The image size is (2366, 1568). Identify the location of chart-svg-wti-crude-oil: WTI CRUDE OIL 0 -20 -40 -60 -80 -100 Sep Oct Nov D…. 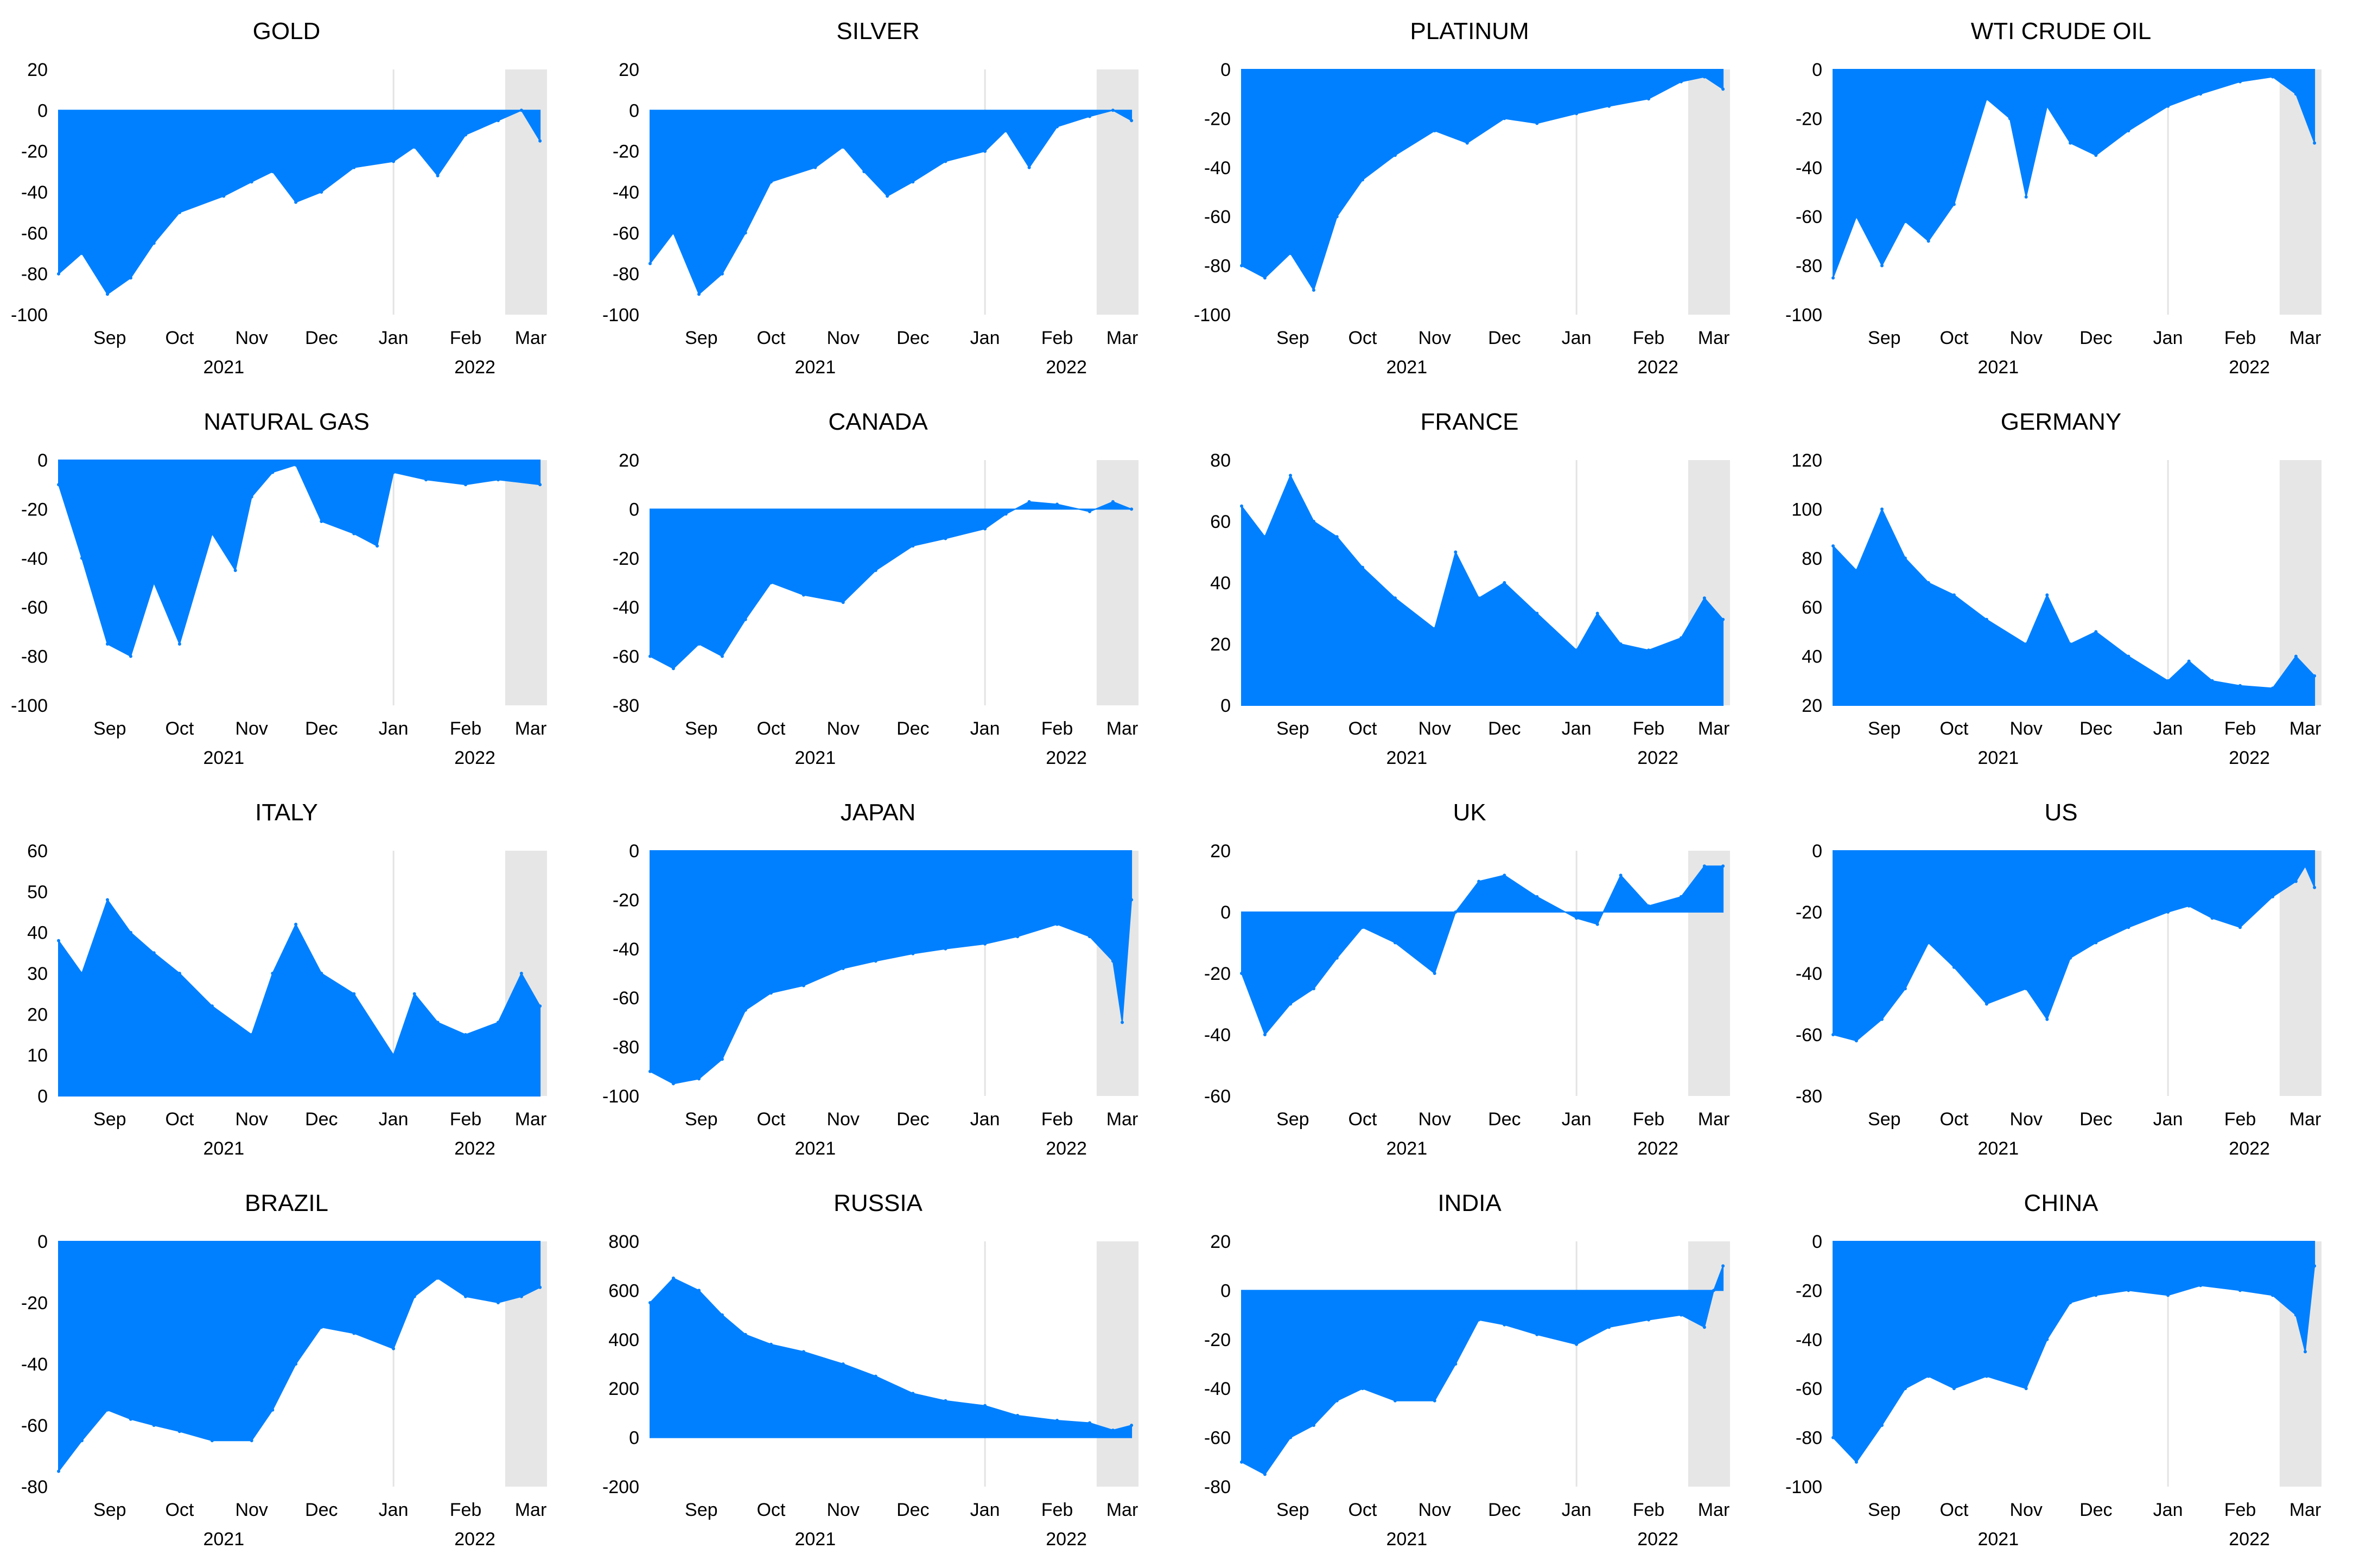
(2053, 198).